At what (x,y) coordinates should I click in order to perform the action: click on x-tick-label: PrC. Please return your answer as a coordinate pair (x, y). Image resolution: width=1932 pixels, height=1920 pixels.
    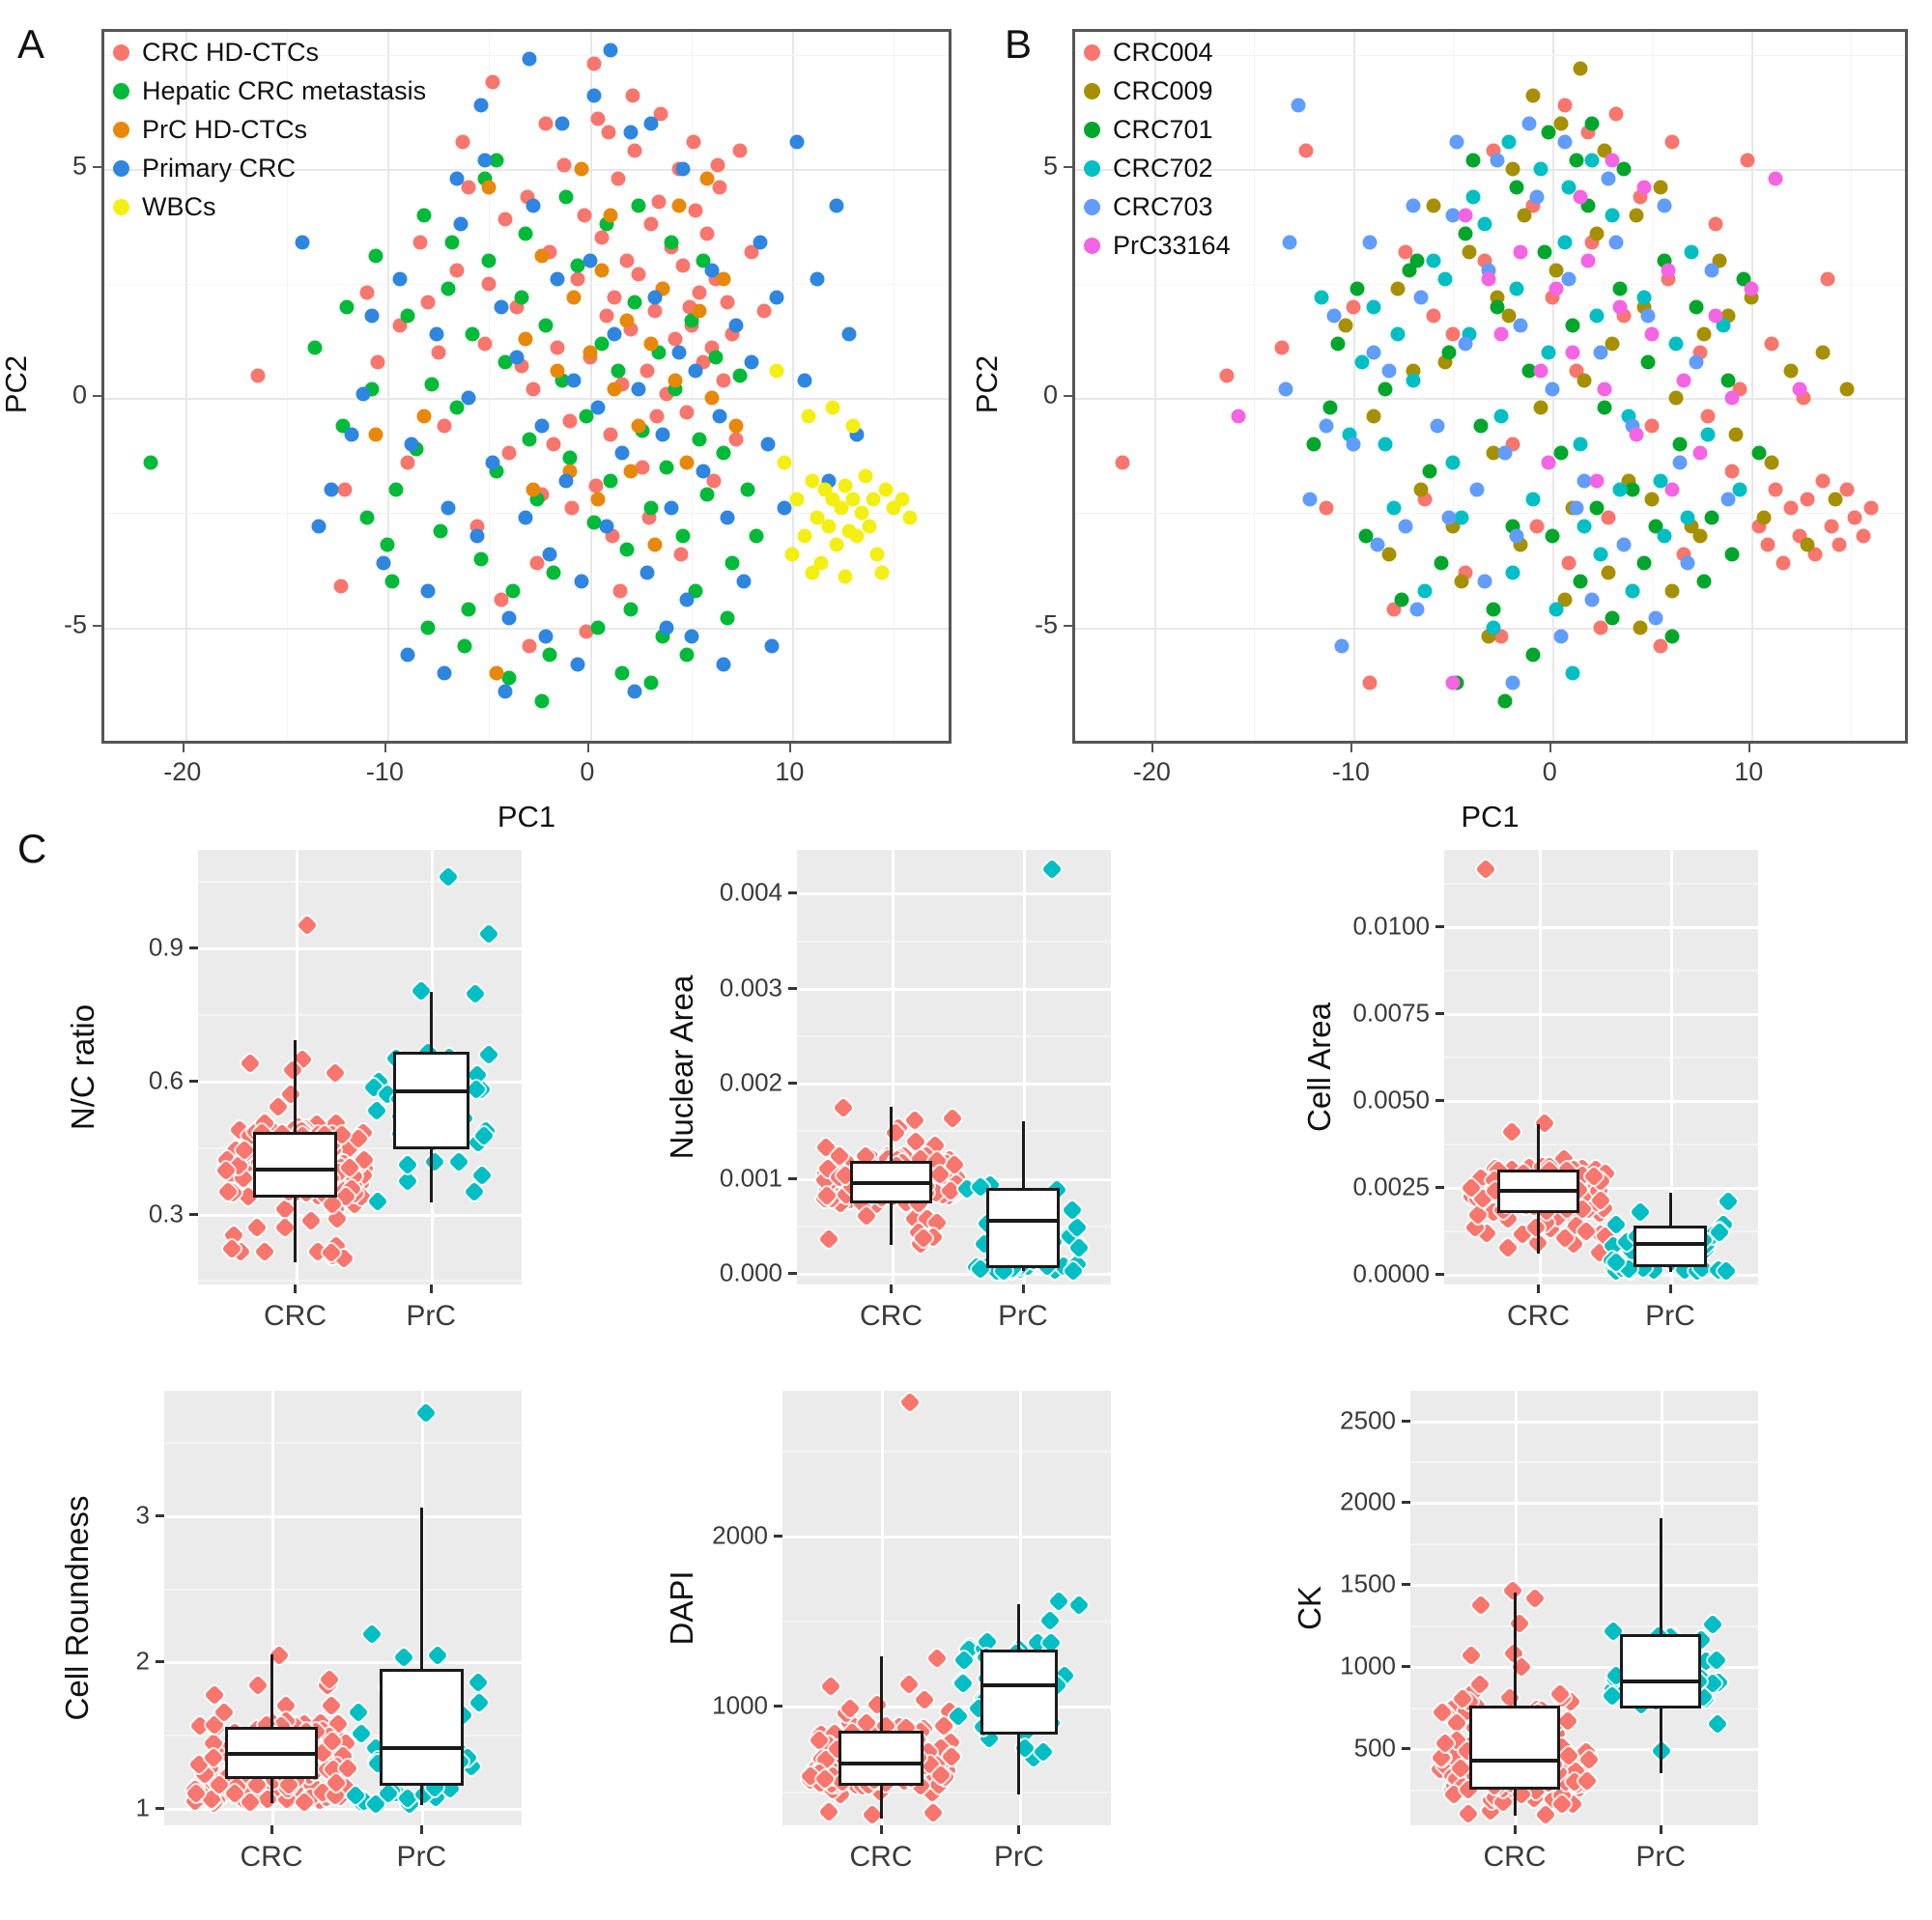
    Looking at the image, I should click on (421, 1857).